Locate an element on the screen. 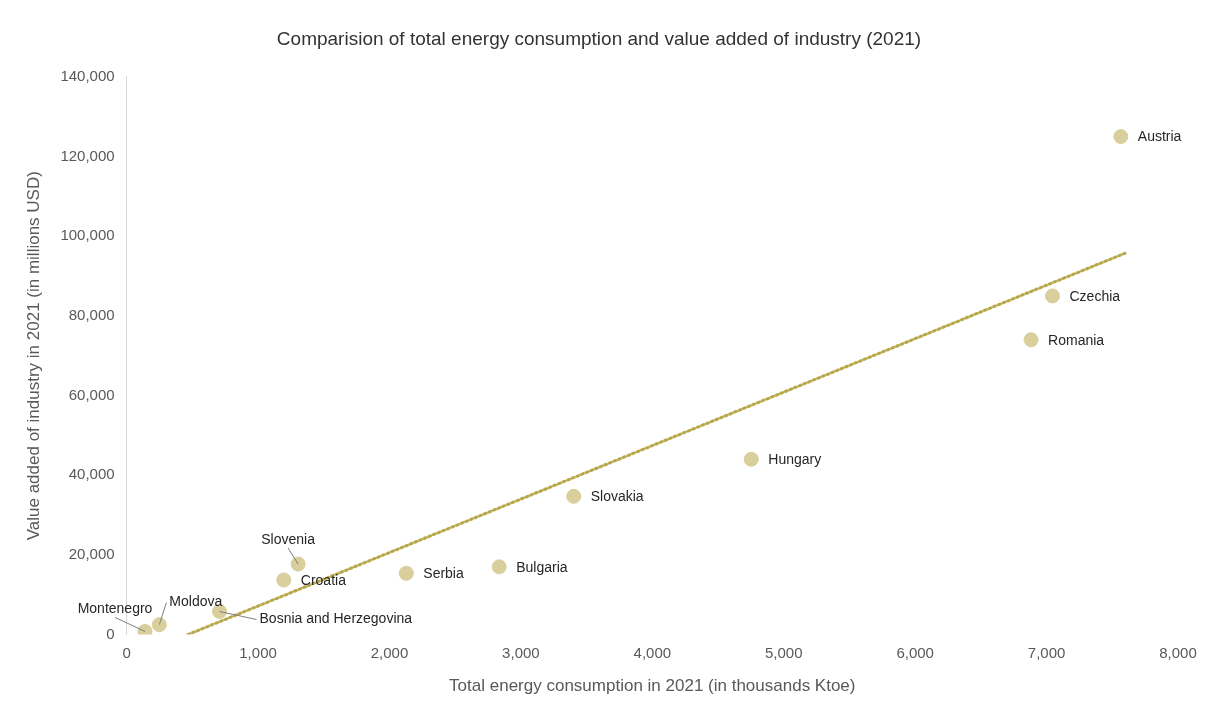 The height and width of the screenshot is (711, 1208). annotation: Czechia is located at coordinates (1095, 295).